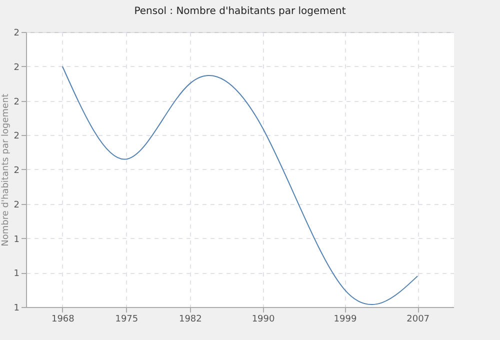 Image resolution: width=500 pixels, height=340 pixels. What do you see at coordinates (190, 319) in the screenshot?
I see `x-tick-label: 1982` at bounding box center [190, 319].